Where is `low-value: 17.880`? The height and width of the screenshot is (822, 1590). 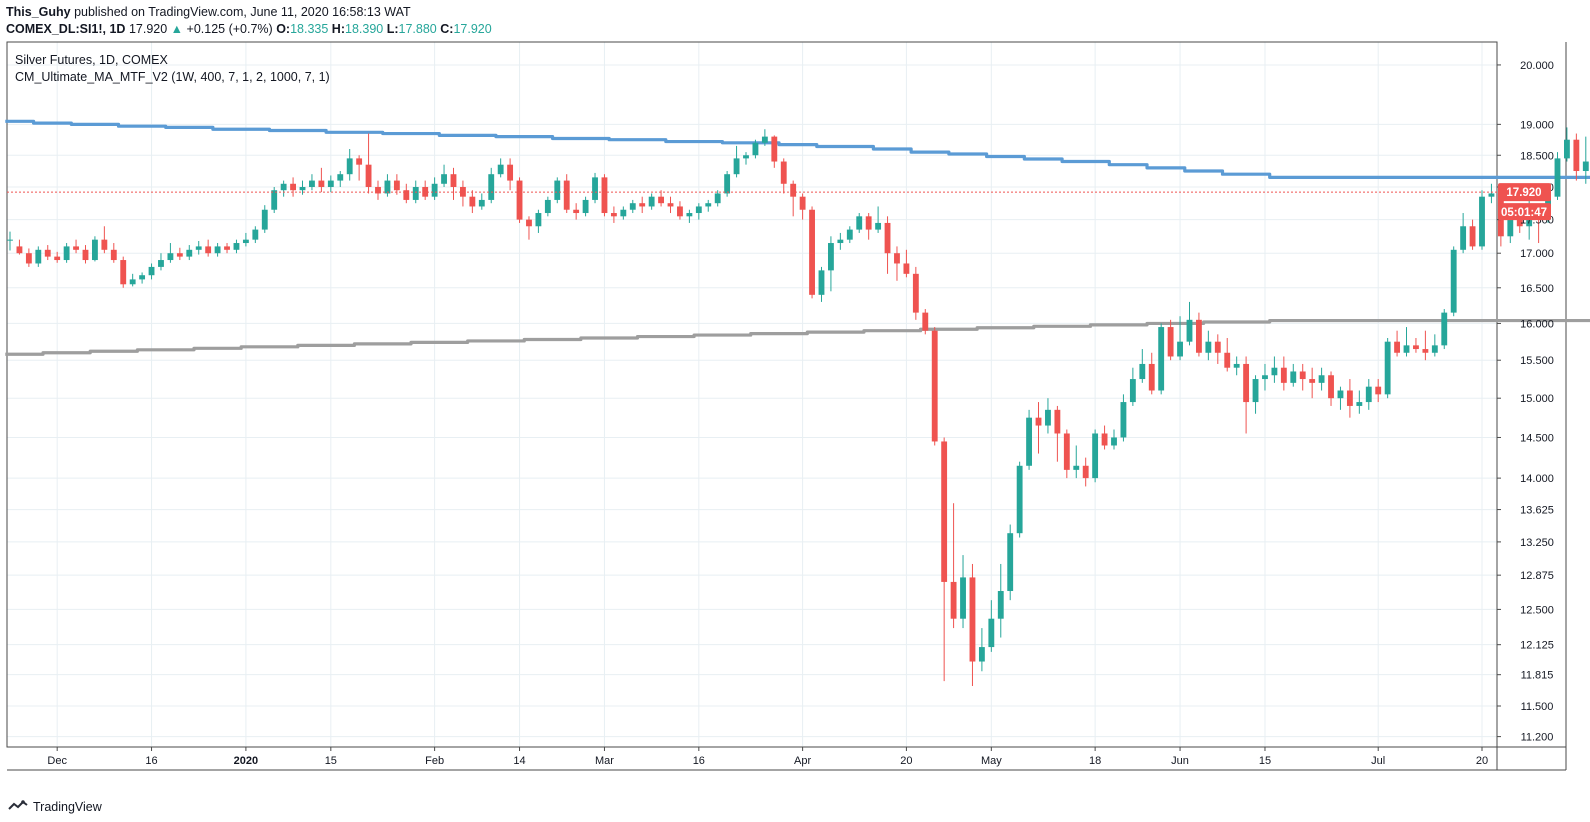
low-value: 17.880 is located at coordinates (417, 29).